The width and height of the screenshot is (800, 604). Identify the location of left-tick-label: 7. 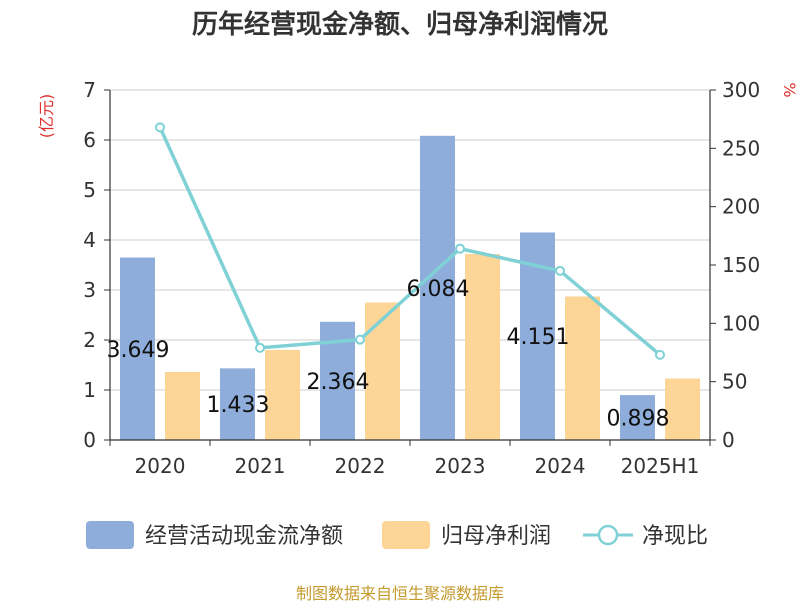
(89, 90).